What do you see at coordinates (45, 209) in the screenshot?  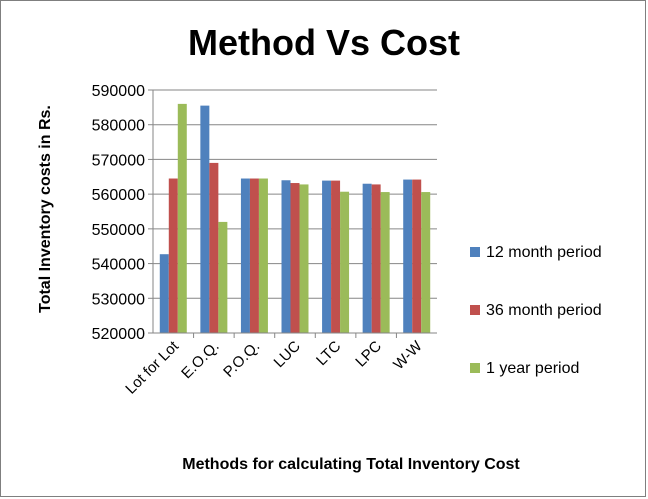 I see `y-axis-label: Total Inventory costs in Rs.` at bounding box center [45, 209].